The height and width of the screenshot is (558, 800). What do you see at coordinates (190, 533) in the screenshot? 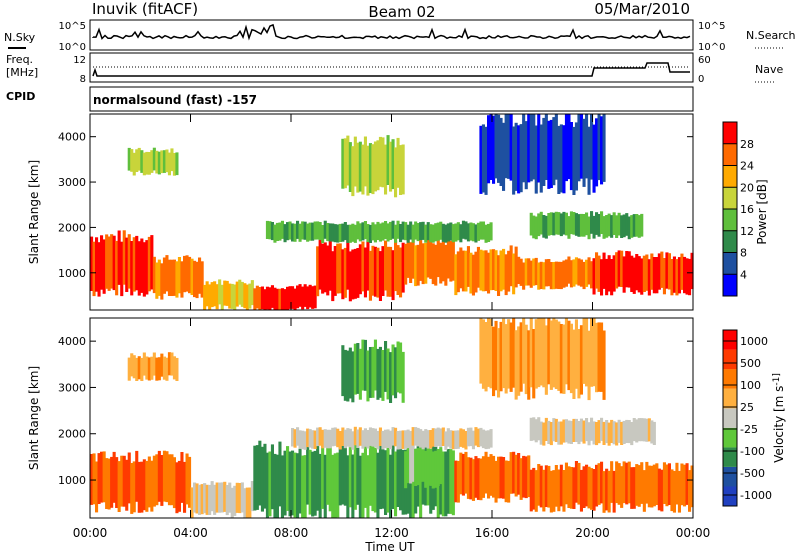
I see `time-tick-label: 04:00` at bounding box center [190, 533].